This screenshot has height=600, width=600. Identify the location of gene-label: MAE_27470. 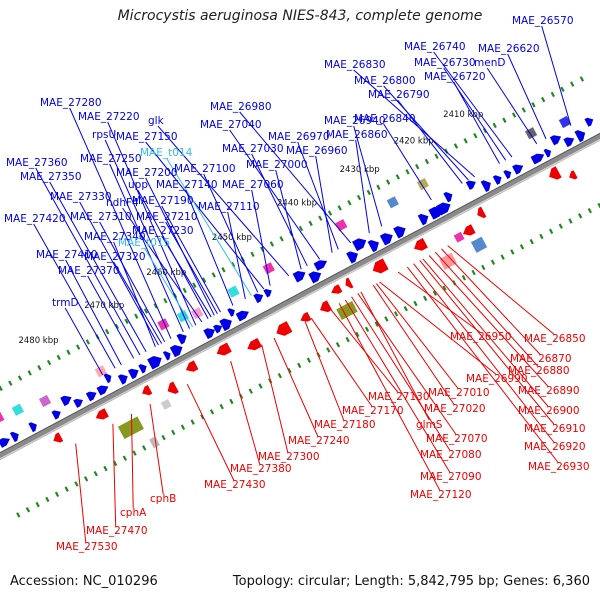
(117, 531).